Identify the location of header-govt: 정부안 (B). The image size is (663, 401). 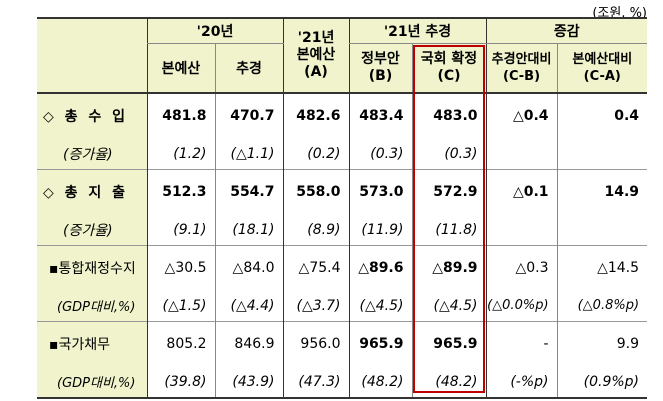
(380, 68).